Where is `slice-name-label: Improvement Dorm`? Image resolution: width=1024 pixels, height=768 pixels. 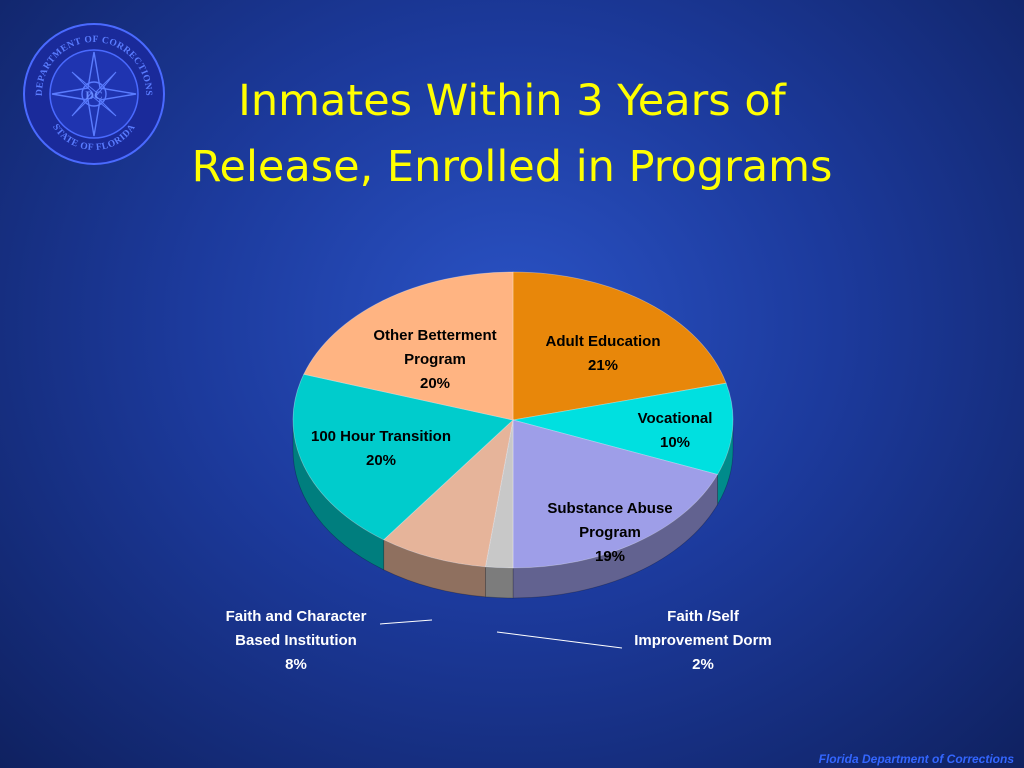 slice-name-label: Improvement Dorm is located at coordinates (703, 640).